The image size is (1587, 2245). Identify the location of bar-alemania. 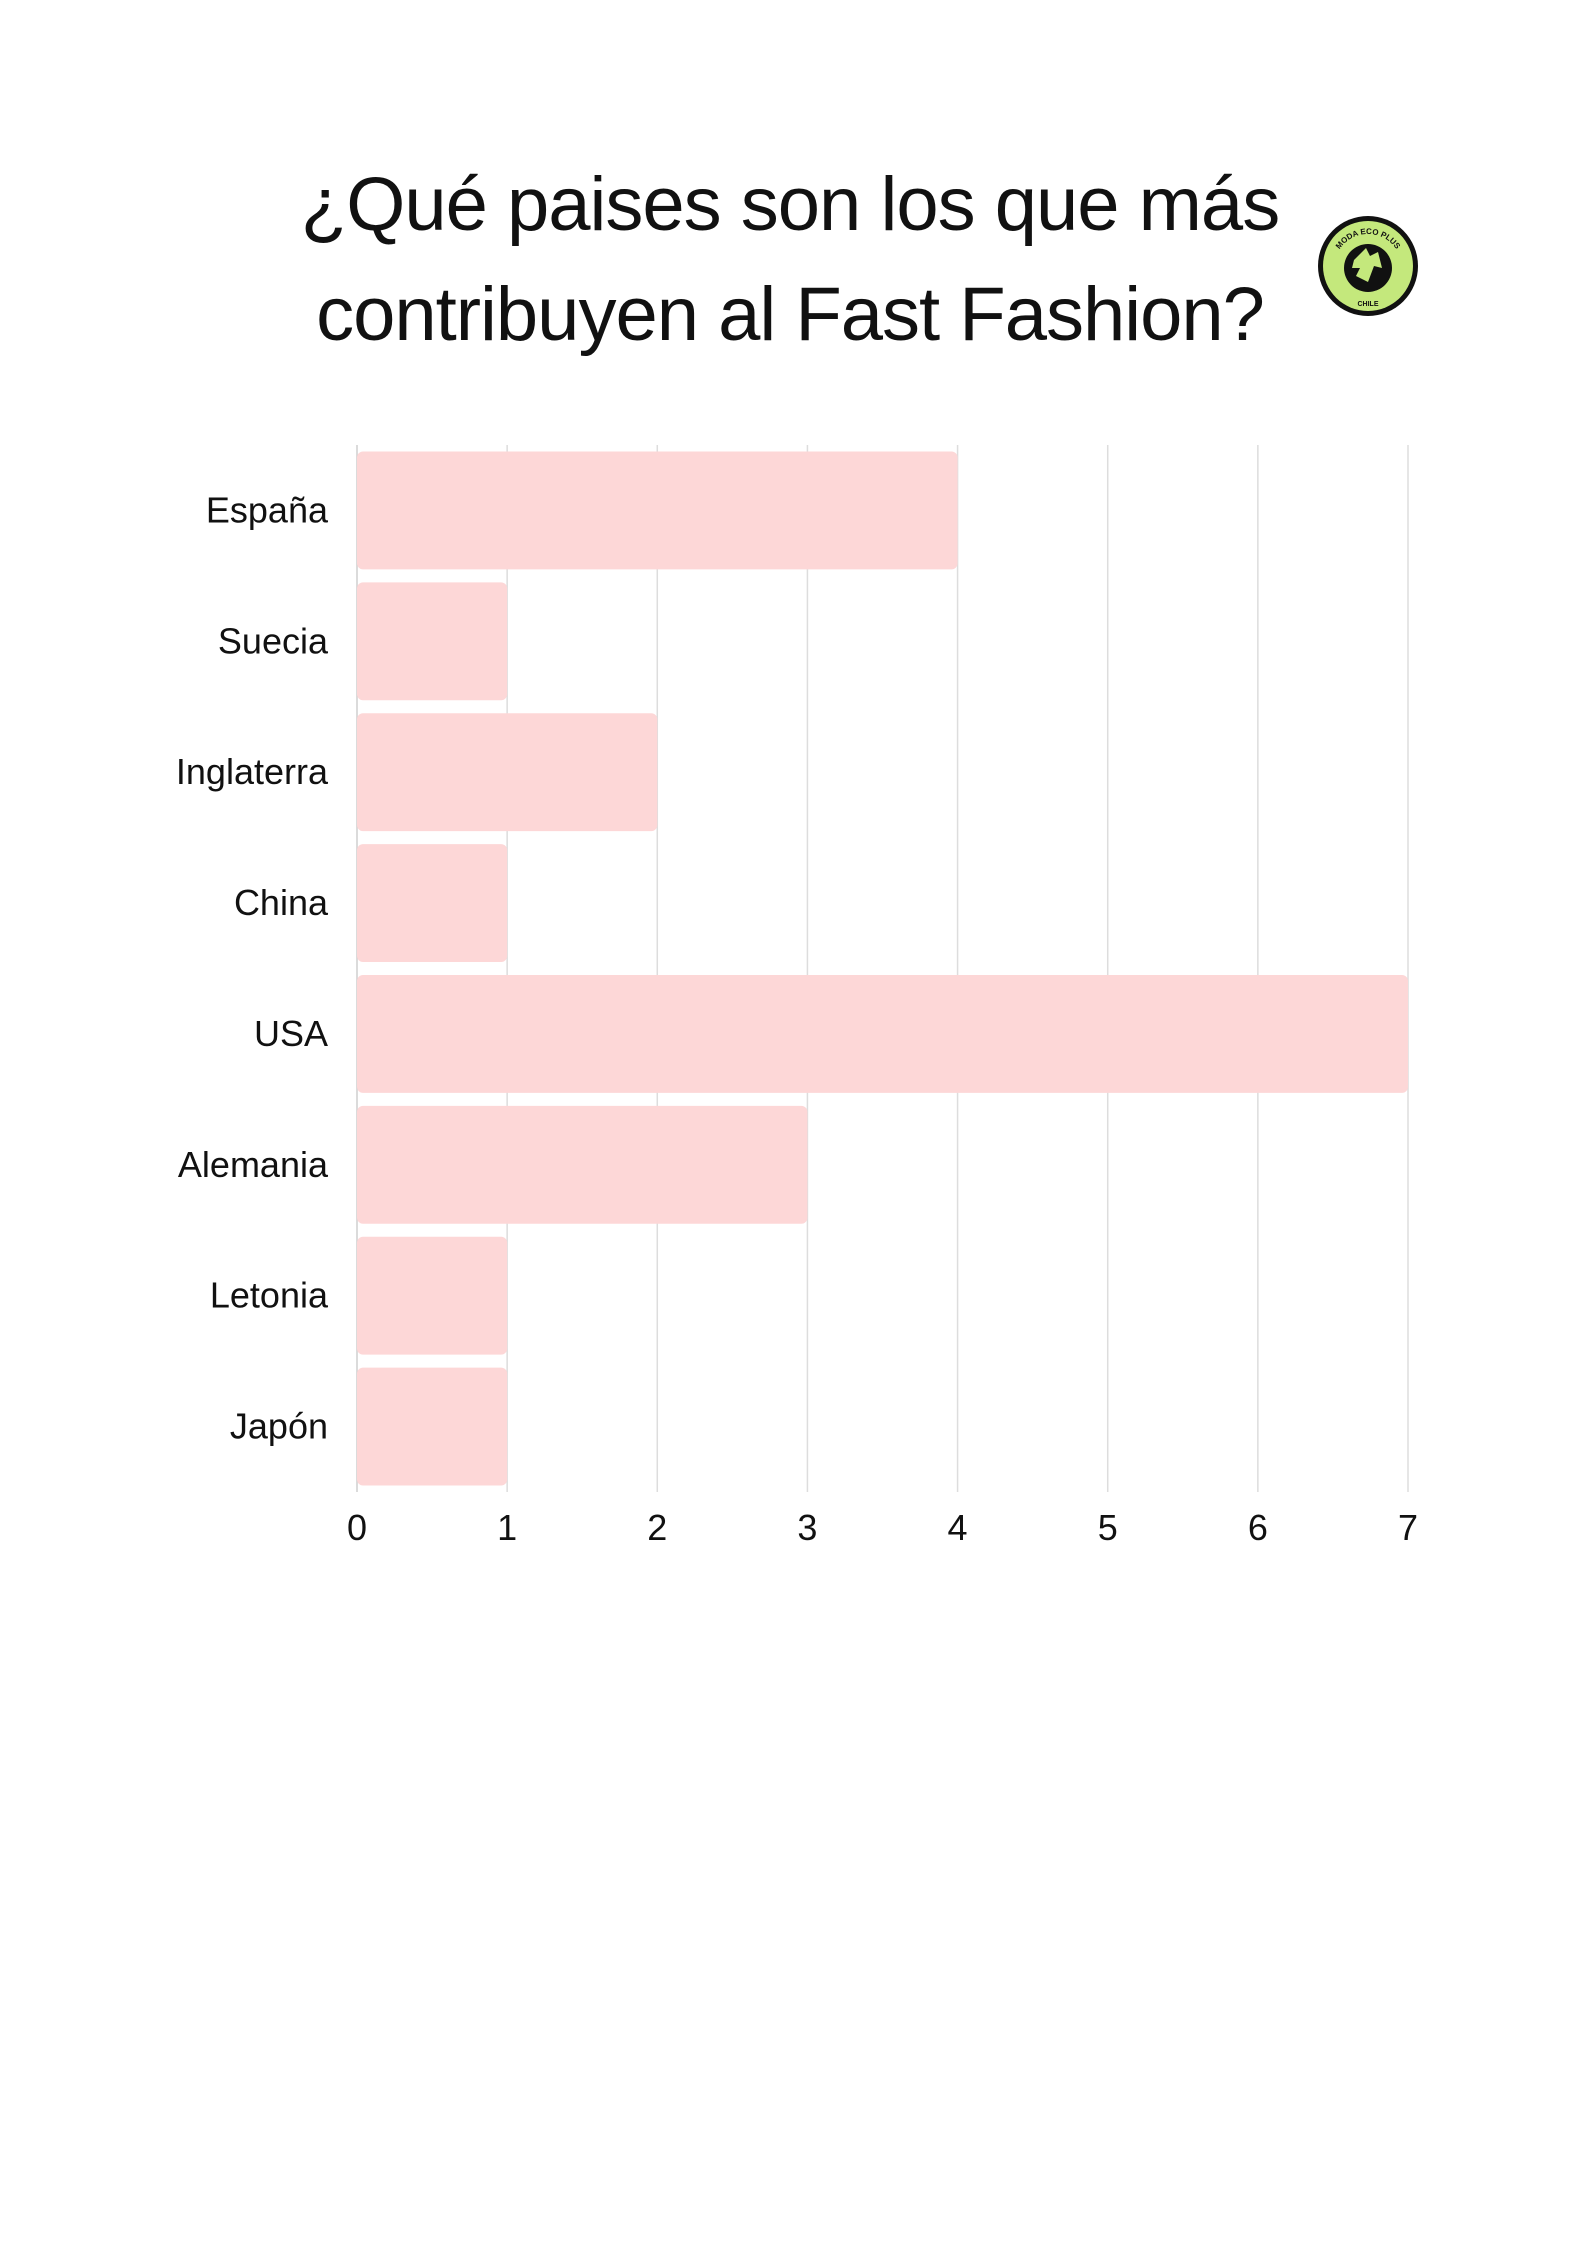
(582, 1164).